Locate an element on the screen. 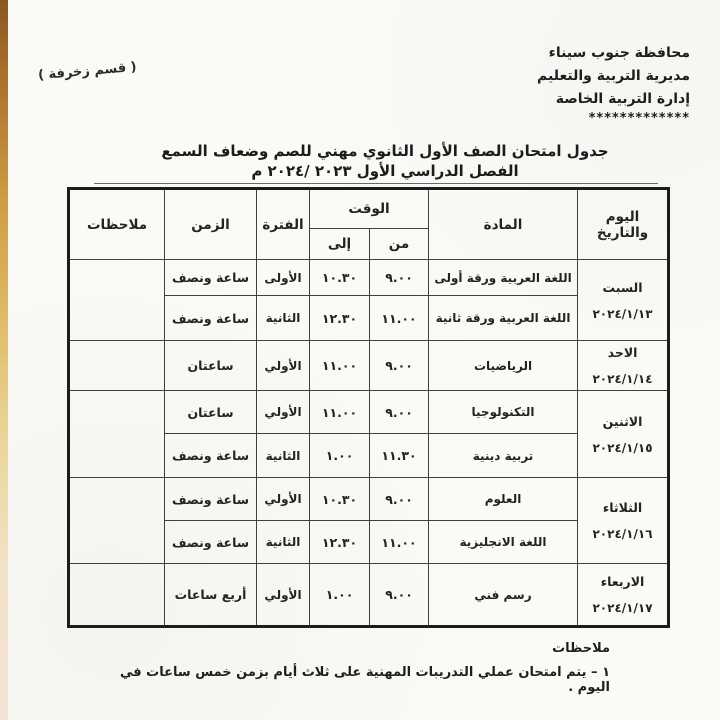 This screenshot has height=720, width=720. header-period: الفترة is located at coordinates (283, 224).